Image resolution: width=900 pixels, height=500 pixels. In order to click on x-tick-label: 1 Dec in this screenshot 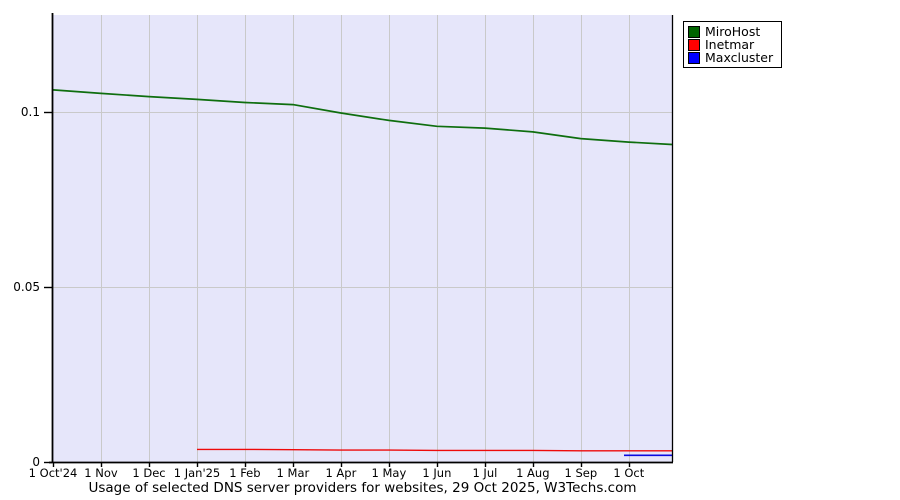, I will do `click(149, 473)`.